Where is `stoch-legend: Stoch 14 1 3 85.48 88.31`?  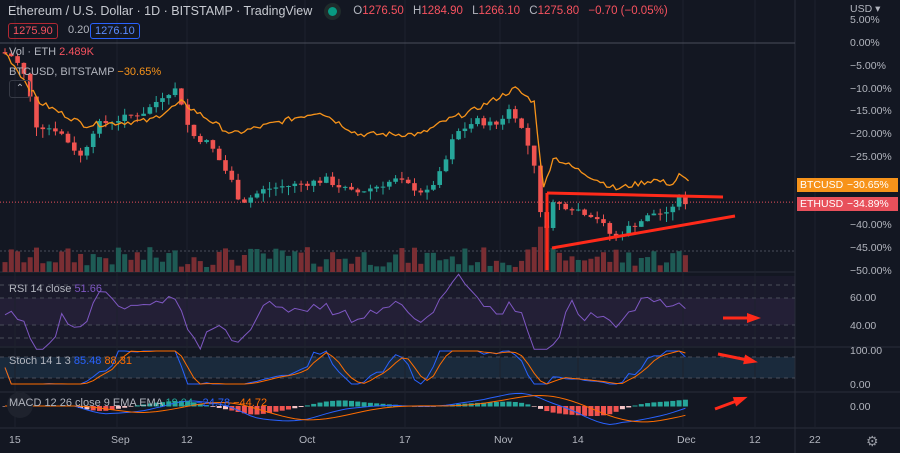 stoch-legend: Stoch 14 1 3 85.48 88.31 is located at coordinates (70, 361).